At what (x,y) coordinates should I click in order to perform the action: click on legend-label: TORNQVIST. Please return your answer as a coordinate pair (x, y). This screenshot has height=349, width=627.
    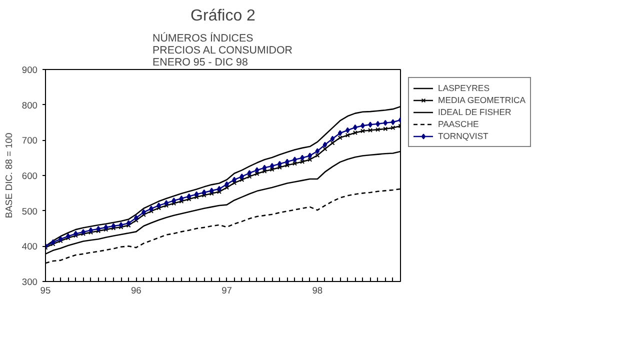
    Looking at the image, I should click on (463, 136).